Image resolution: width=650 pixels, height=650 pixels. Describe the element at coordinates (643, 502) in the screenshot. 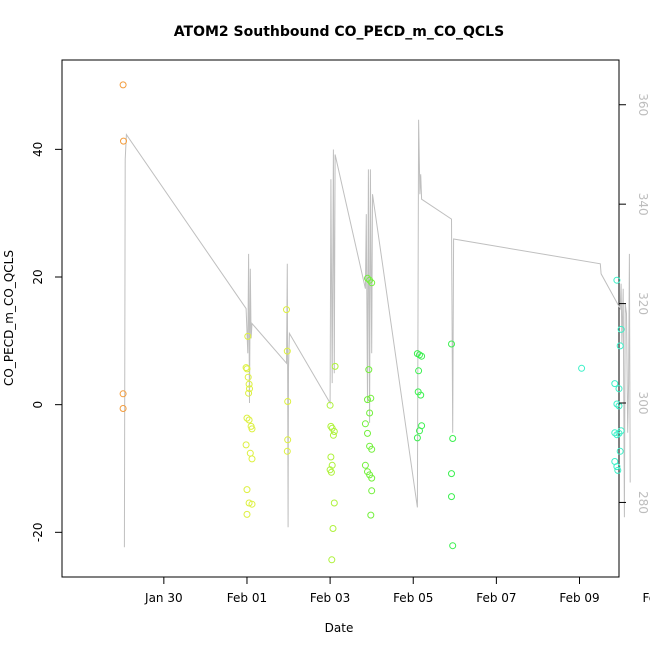

I see `secondary-y-tick-label: 280` at that location.